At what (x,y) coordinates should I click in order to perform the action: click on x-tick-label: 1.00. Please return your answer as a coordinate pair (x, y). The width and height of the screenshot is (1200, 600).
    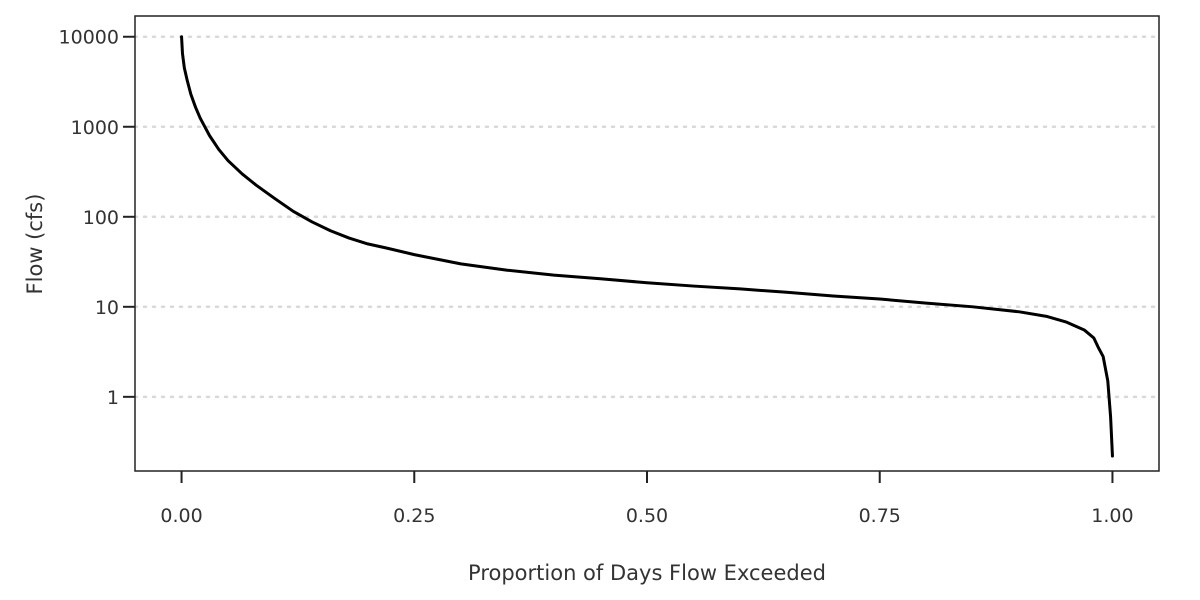
    Looking at the image, I should click on (1112, 516).